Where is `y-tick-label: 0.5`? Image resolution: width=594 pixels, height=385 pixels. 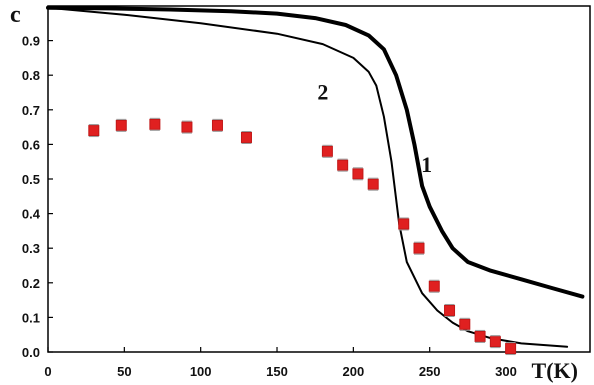 y-tick-label: 0.5 is located at coordinates (31, 179).